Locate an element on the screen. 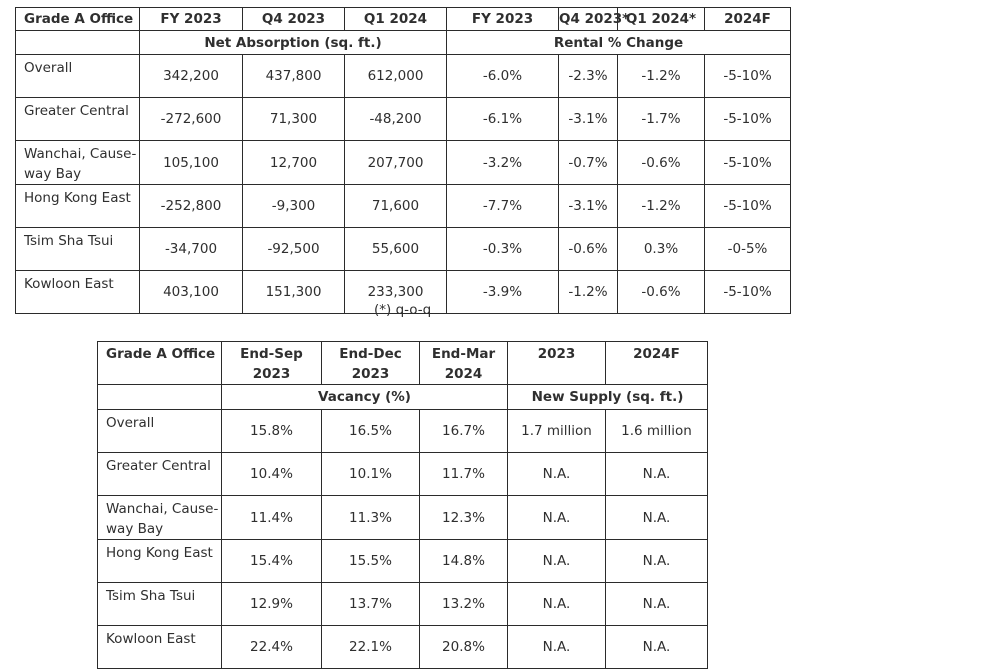 The width and height of the screenshot is (987, 672). table-cell: 403,100 is located at coordinates (191, 292).